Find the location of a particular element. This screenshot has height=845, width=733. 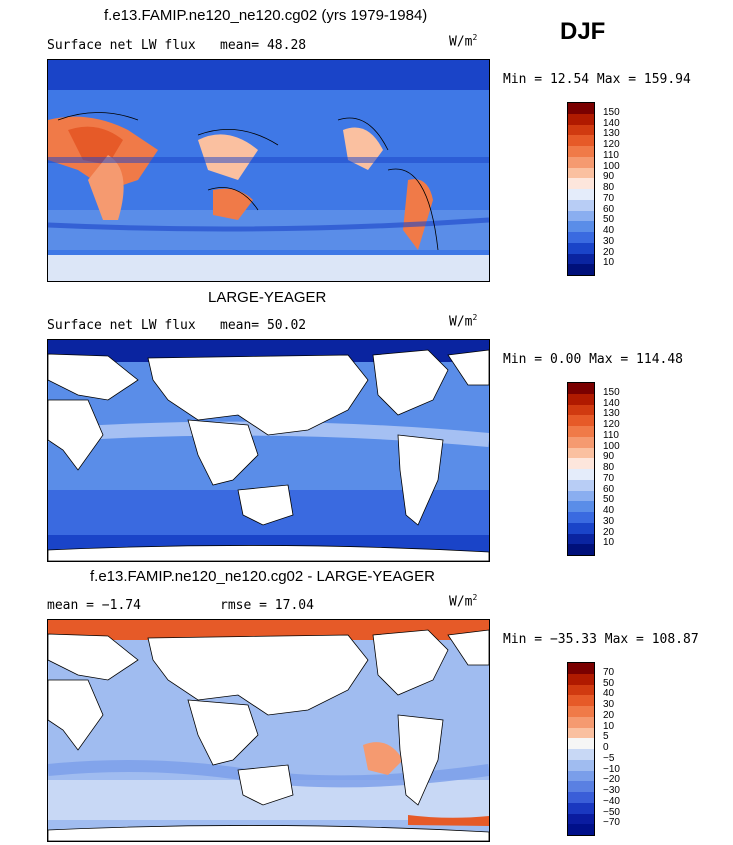

panel2-mean: mean= 50.02 is located at coordinates (263, 325).